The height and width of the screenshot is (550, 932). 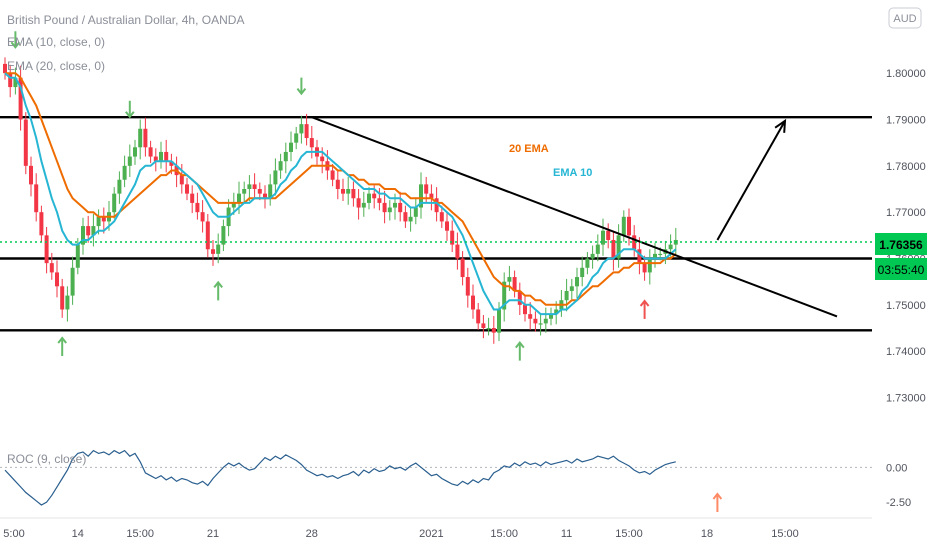 I want to click on price-tick-label: 1.77000, so click(x=906, y=213).